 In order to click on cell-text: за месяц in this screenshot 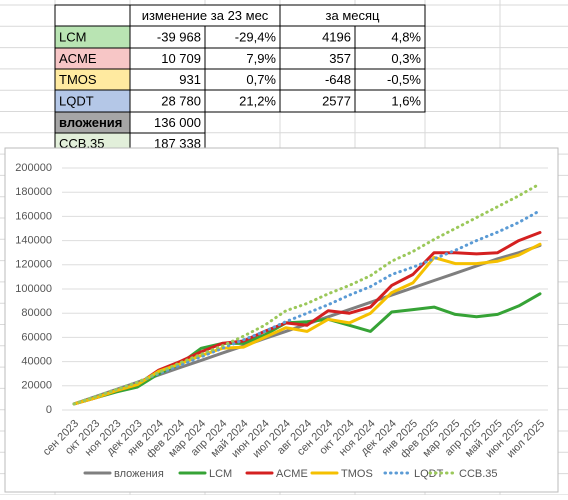, I will do `click(353, 15)`.